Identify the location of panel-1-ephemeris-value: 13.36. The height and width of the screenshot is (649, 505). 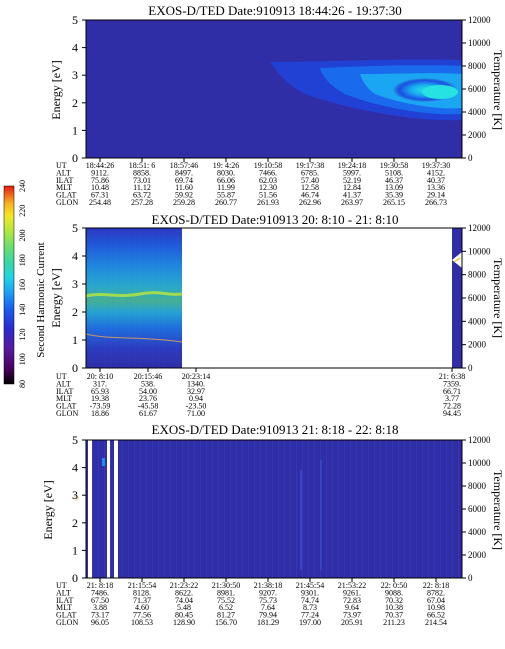
(436, 187).